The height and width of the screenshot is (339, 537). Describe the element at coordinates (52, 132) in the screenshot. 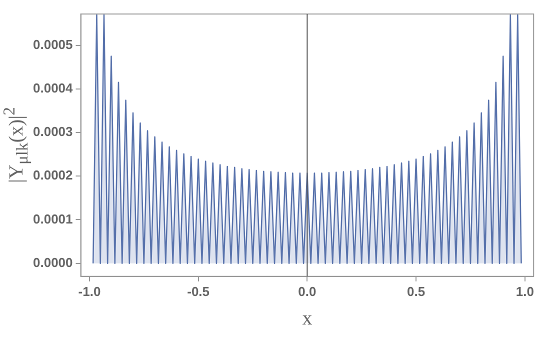

I see `y-tick-label: 0.0003` at that location.